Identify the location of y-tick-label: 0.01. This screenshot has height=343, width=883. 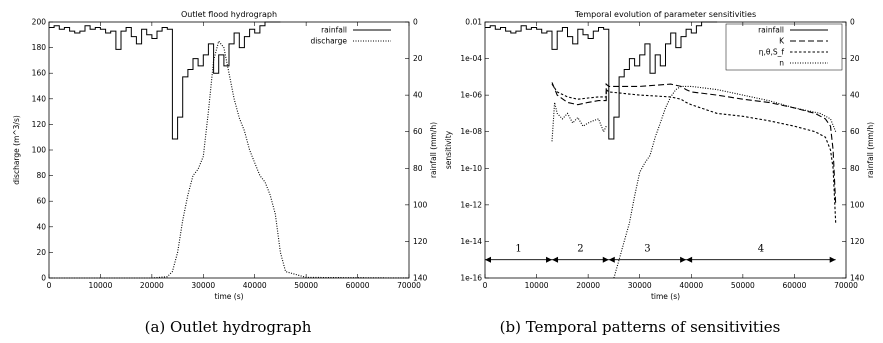
(473, 22).